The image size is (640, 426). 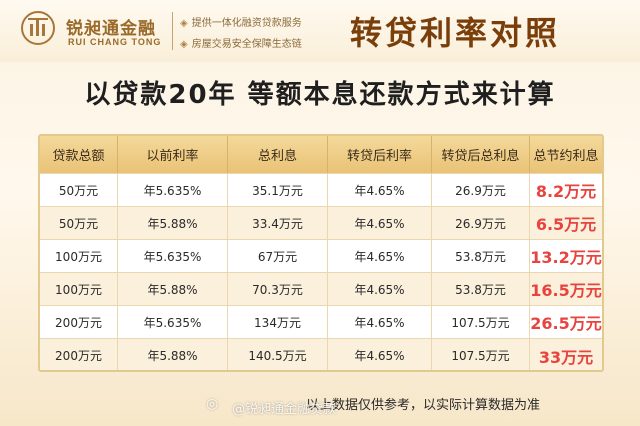 I want to click on header-divider, so click(x=172, y=31).